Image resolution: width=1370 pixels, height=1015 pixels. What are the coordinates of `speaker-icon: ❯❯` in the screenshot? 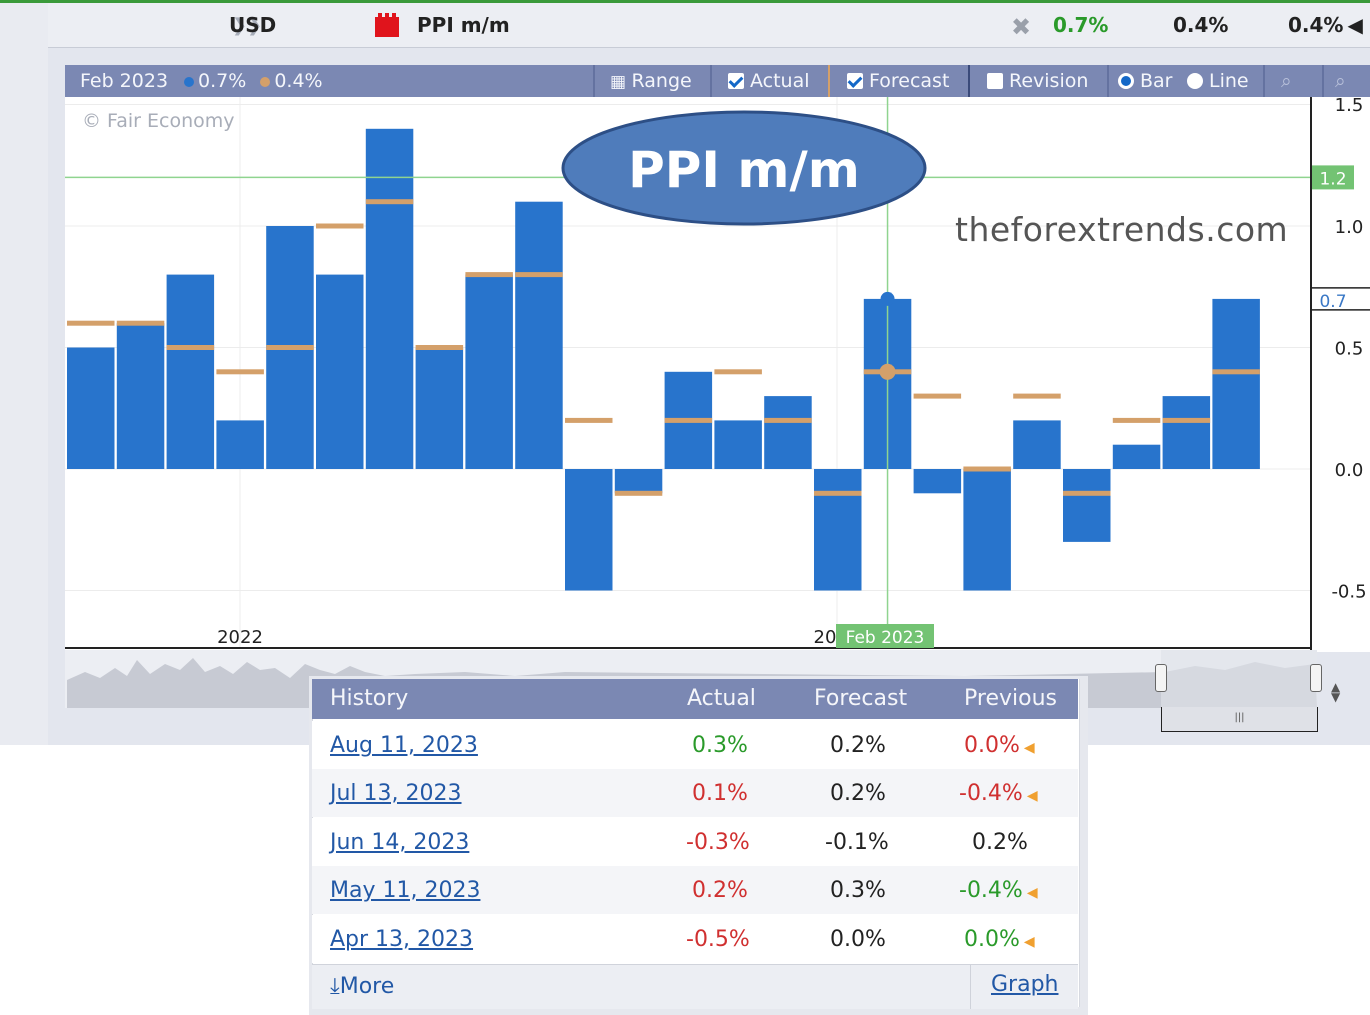 It's located at (247, 25).